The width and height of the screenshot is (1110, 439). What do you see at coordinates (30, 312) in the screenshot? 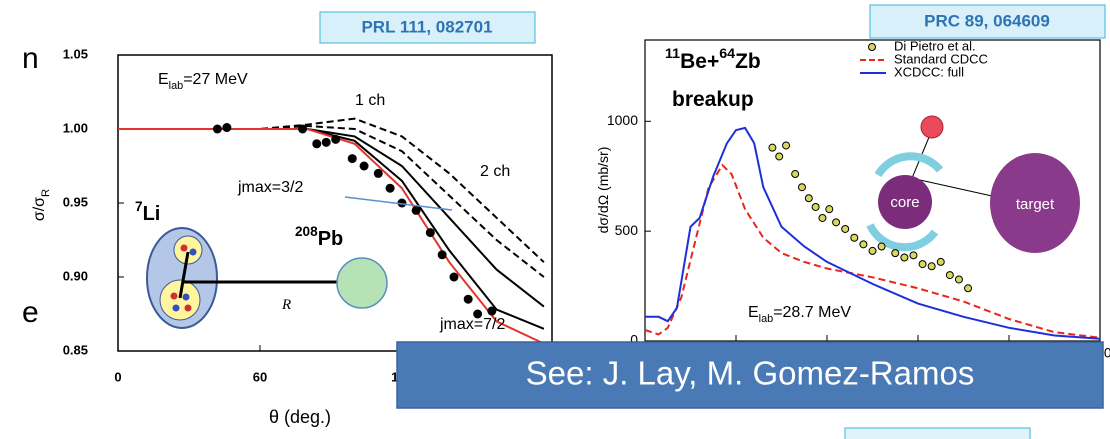
I see `text-fragment: e` at bounding box center [30, 312].